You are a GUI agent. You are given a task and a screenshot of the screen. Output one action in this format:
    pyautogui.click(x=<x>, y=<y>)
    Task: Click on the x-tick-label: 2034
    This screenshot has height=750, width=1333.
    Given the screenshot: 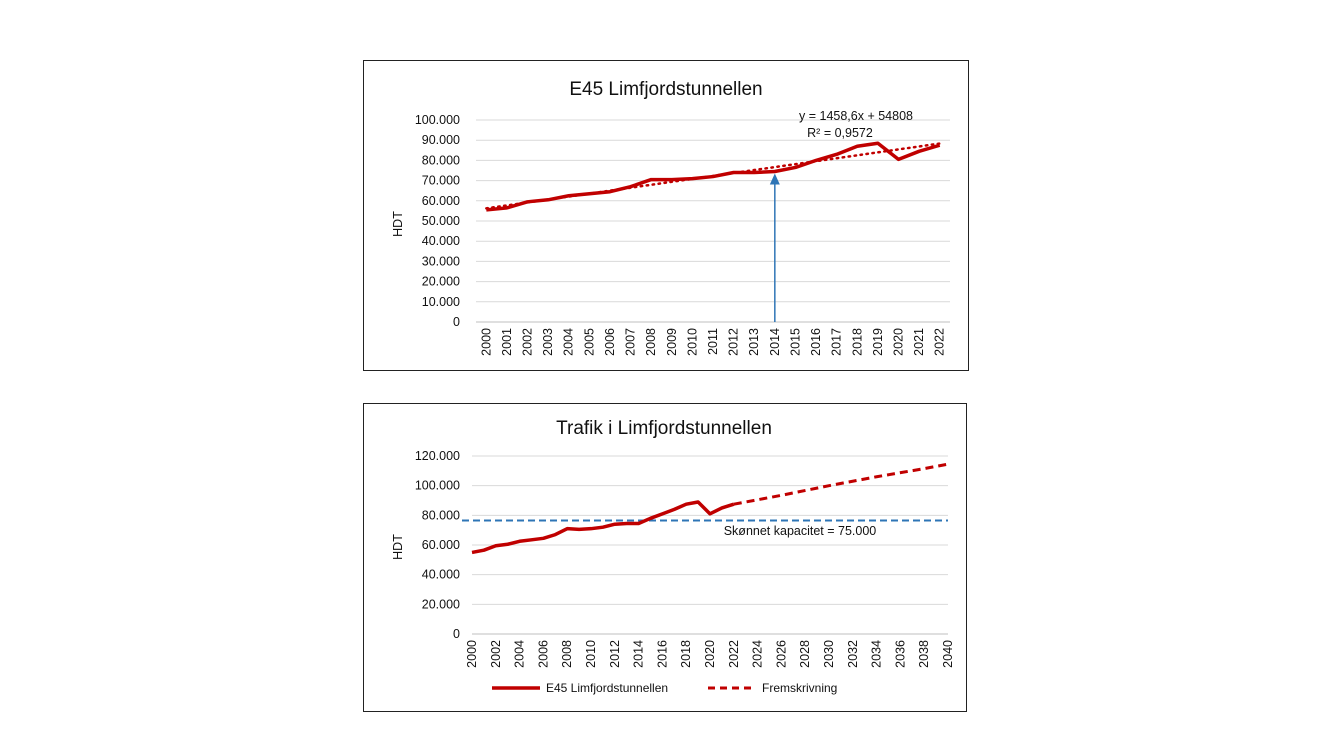 What is the action you would take?
    pyautogui.click(x=877, y=654)
    